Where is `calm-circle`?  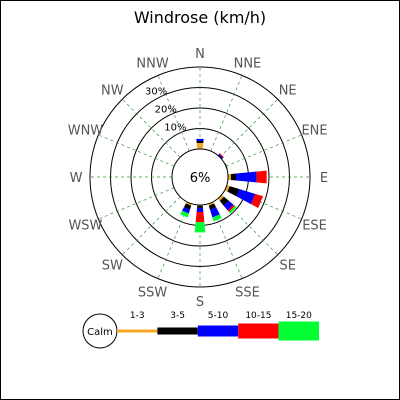
calm-circle is located at coordinates (200, 177).